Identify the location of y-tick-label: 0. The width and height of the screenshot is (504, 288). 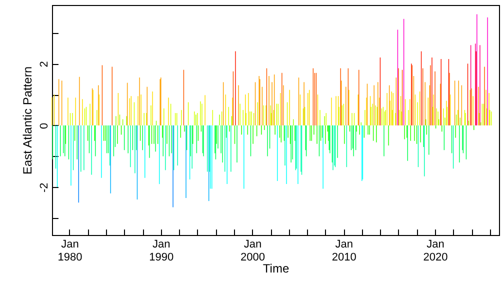
(44, 125).